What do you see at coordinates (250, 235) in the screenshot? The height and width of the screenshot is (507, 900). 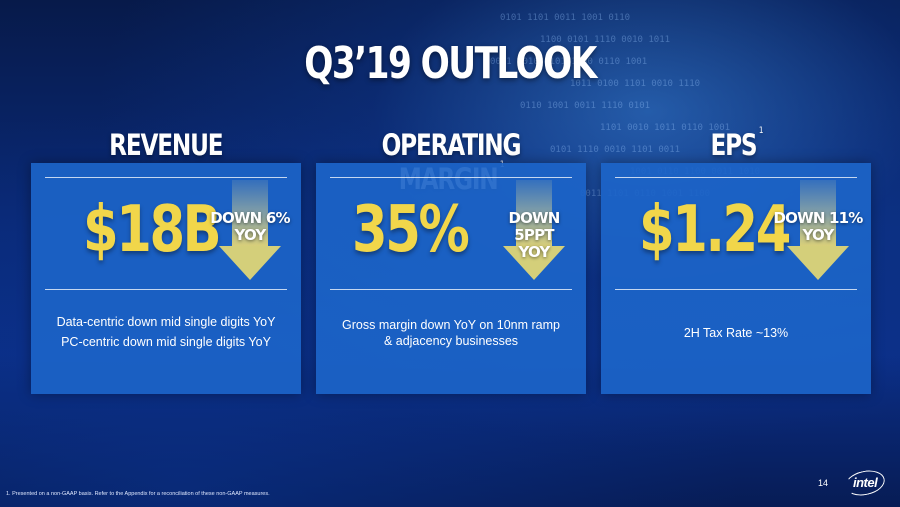 I see `revenue-change-line2: YOY` at bounding box center [250, 235].